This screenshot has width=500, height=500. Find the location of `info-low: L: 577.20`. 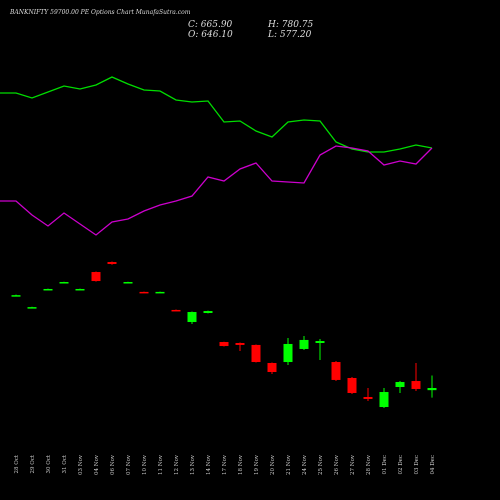

info-low: L: 577.20 is located at coordinates (289, 35).